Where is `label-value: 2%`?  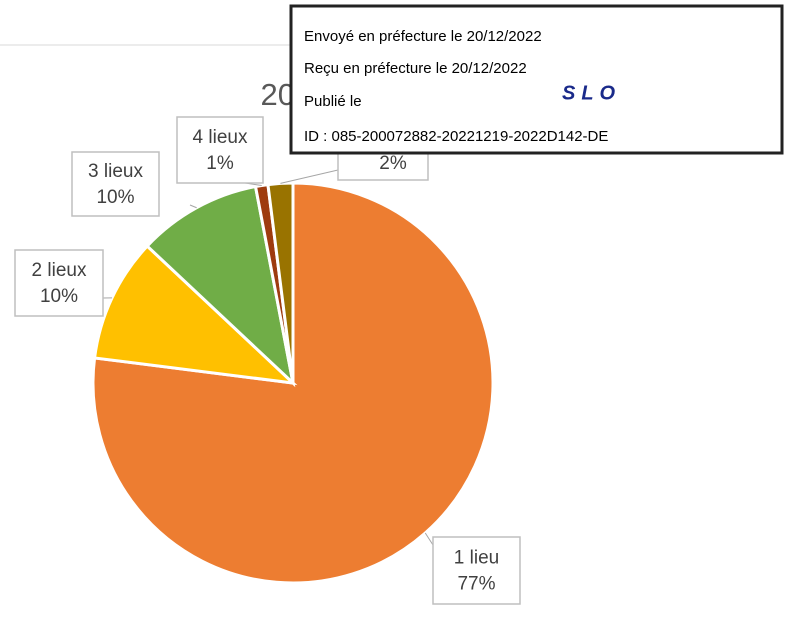 label-value: 2% is located at coordinates (393, 163).